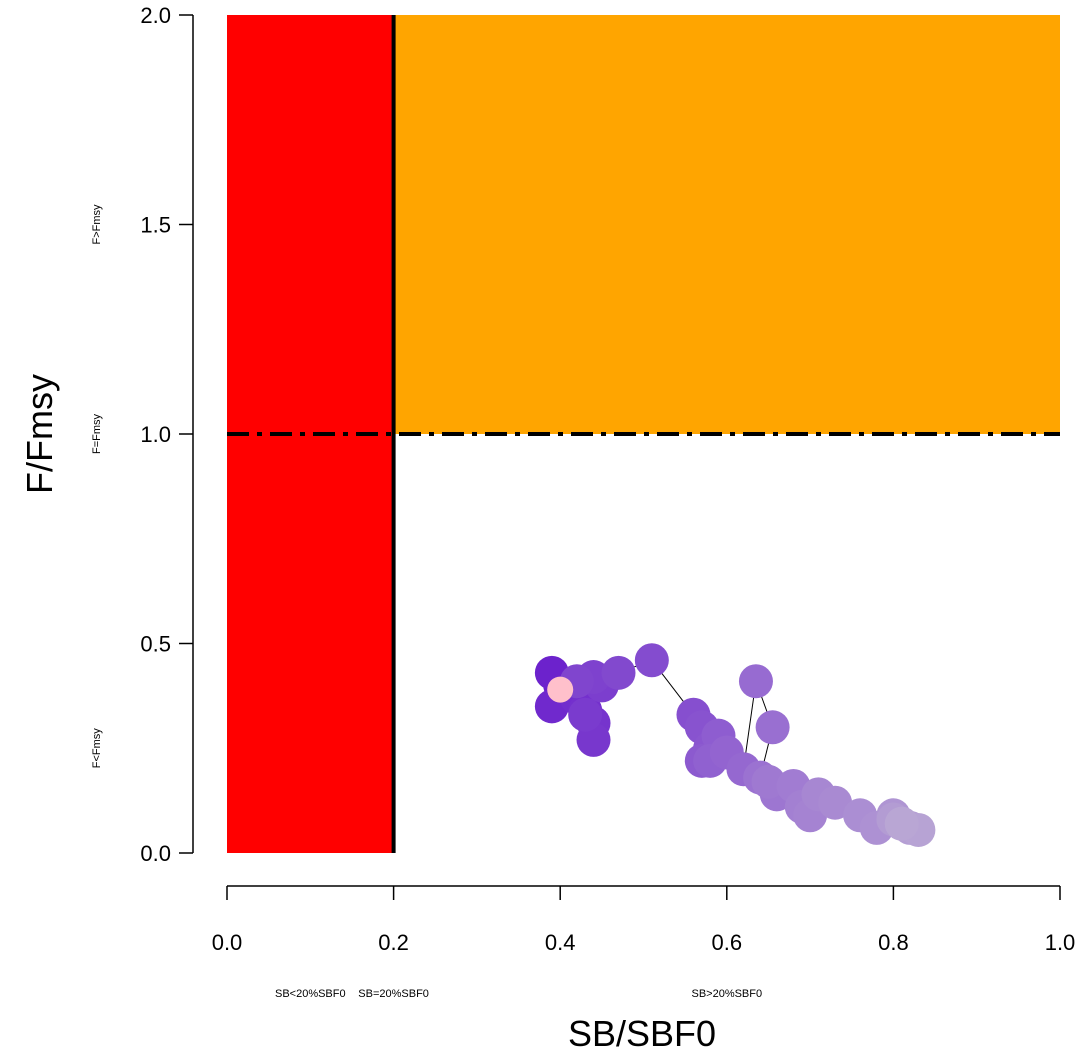 This screenshot has height=1056, width=1083. I want to click on x-zone-label: SB>20%SBF0, so click(726, 994).